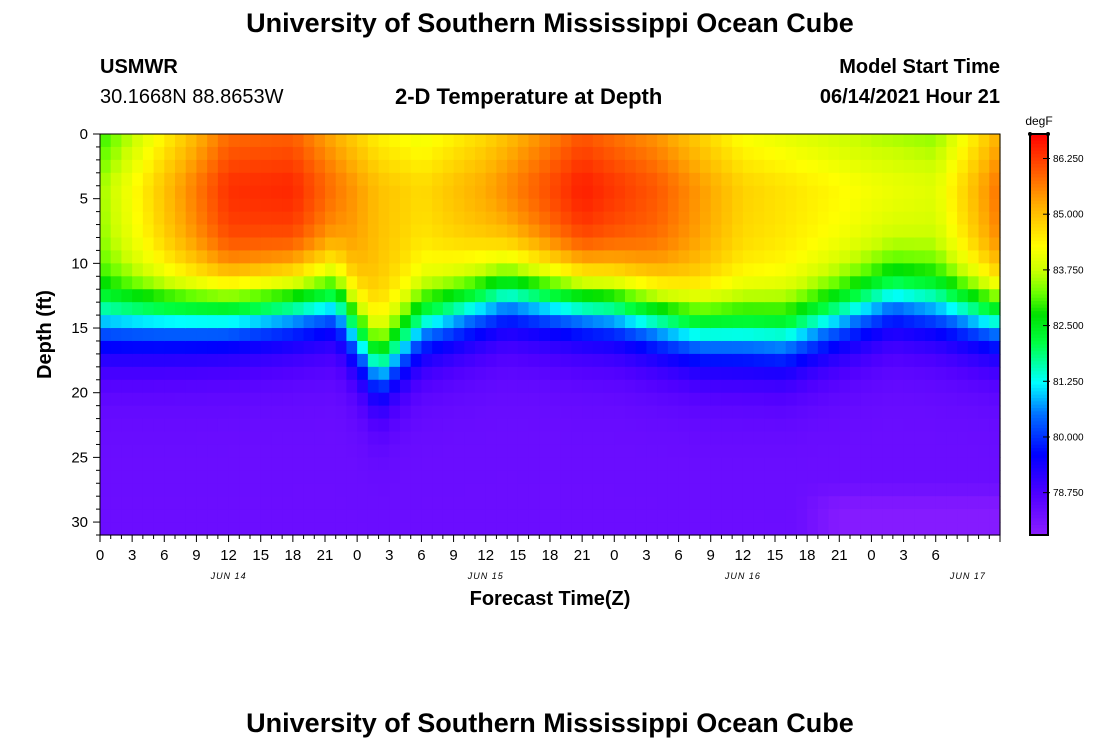 The height and width of the screenshot is (750, 1100). What do you see at coordinates (192, 97) in the screenshot?
I see `station-coordinates: 30.1668N 88.8653W` at bounding box center [192, 97].